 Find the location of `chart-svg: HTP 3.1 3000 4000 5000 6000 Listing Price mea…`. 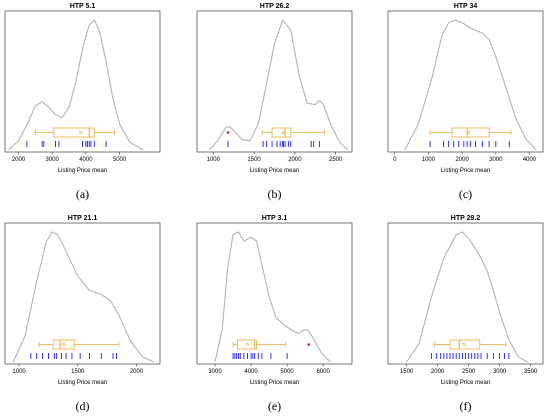

chart-svg: HTP 3.1 3000 4000 5000 6000 Listing Price mea… is located at coordinates (274, 300).